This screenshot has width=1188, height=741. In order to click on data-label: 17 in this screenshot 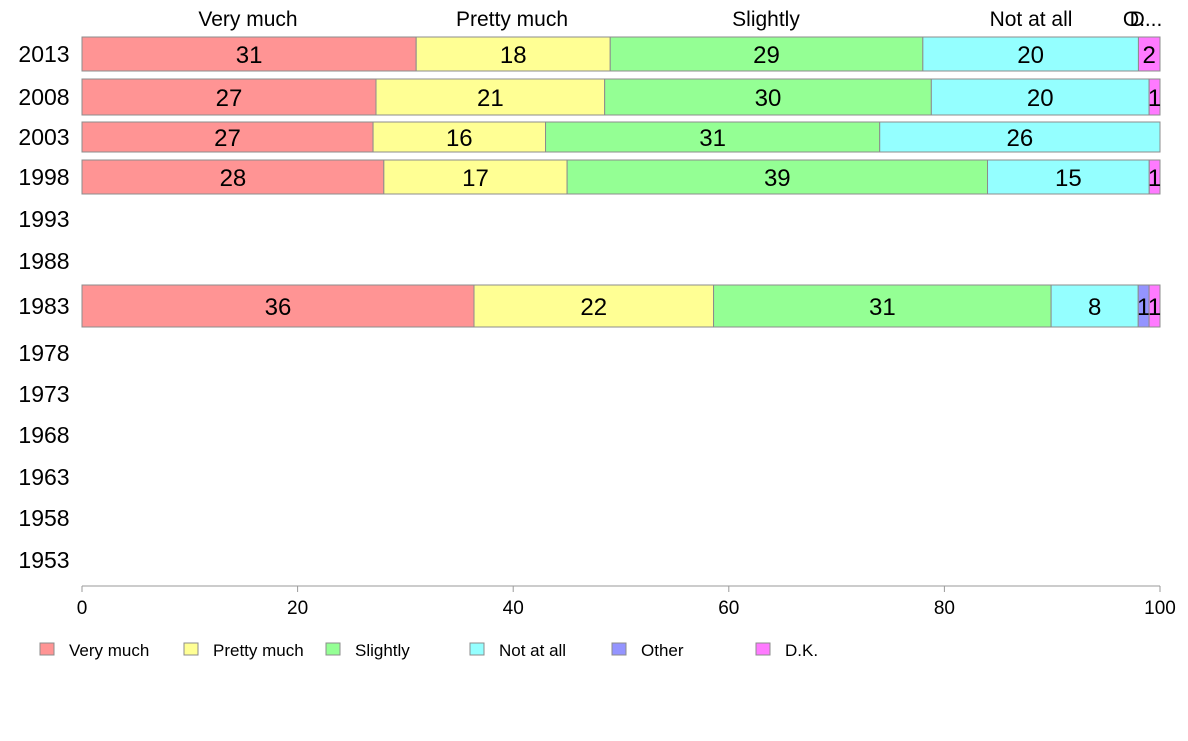, I will do `click(475, 178)`.